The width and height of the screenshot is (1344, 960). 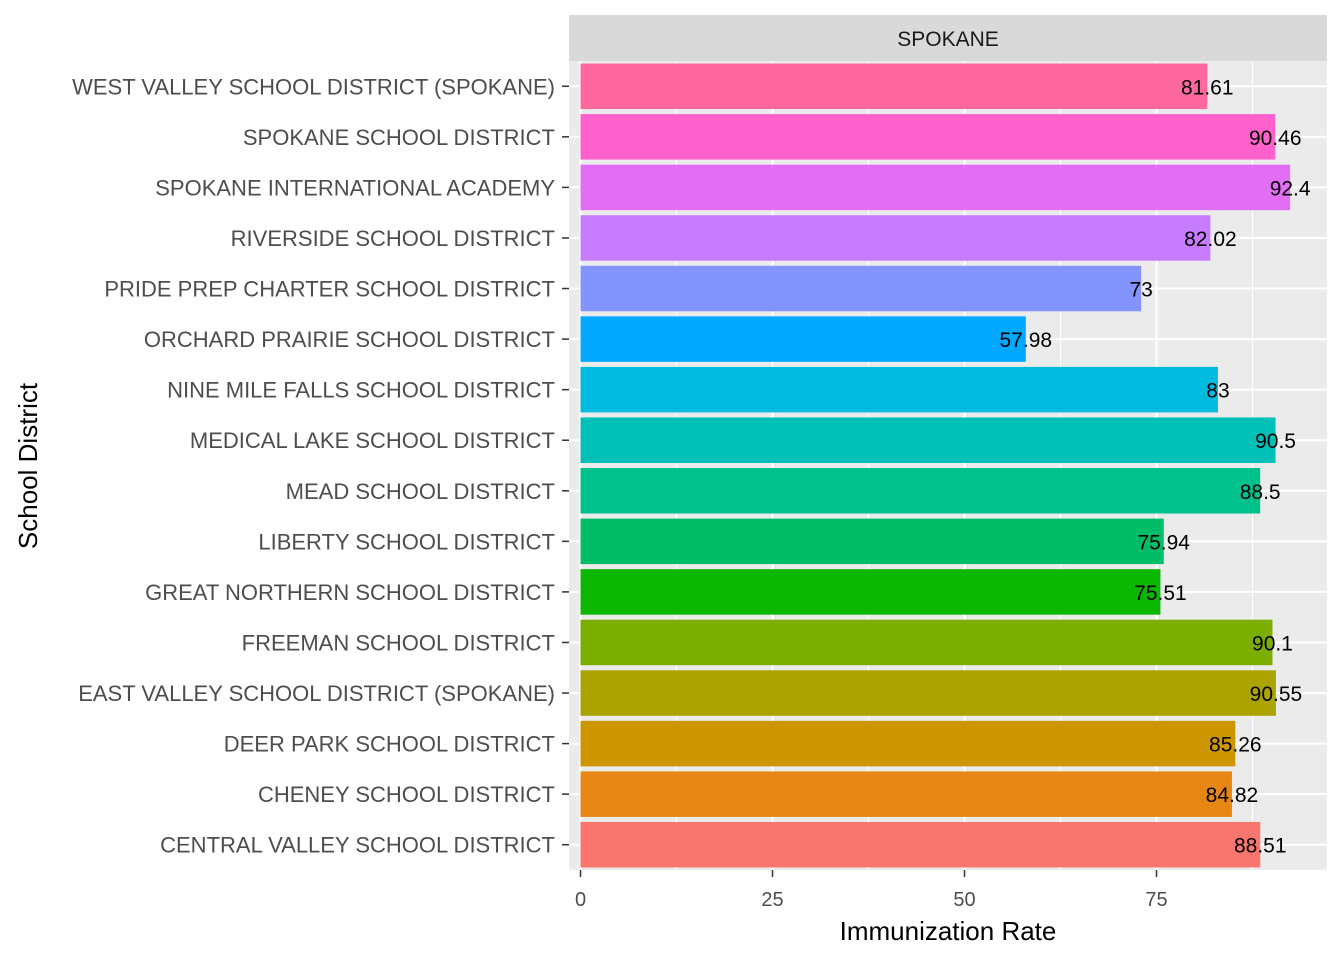 I want to click on y-tick-label: GREAT NORTHERN SCHOOL DISTRICT, so click(x=350, y=592).